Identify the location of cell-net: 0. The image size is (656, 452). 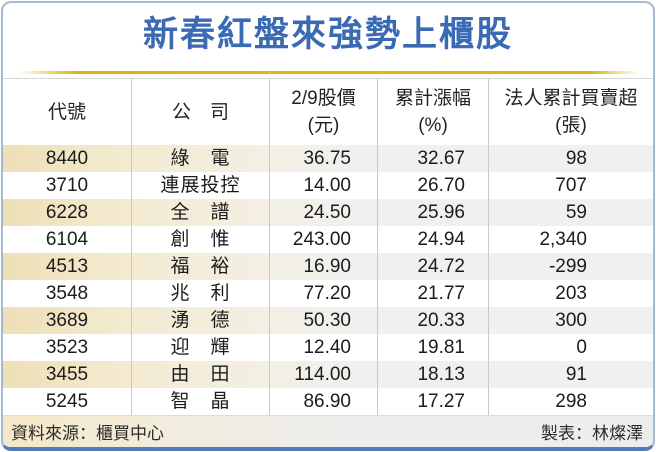
(570, 347).